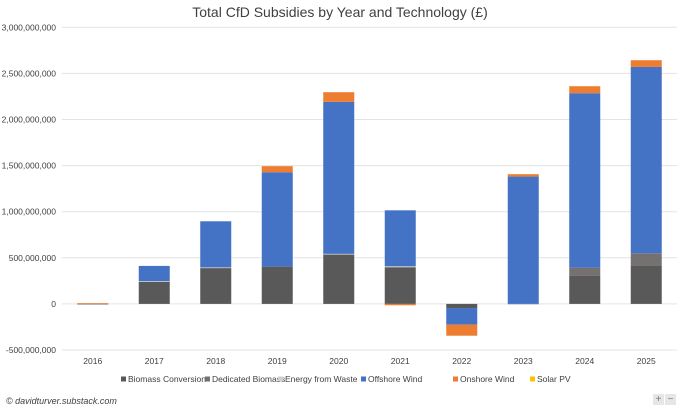 This screenshot has width=680, height=412. Describe the element at coordinates (216, 285) in the screenshot. I see `bar-biomass-conversion-2018` at that location.